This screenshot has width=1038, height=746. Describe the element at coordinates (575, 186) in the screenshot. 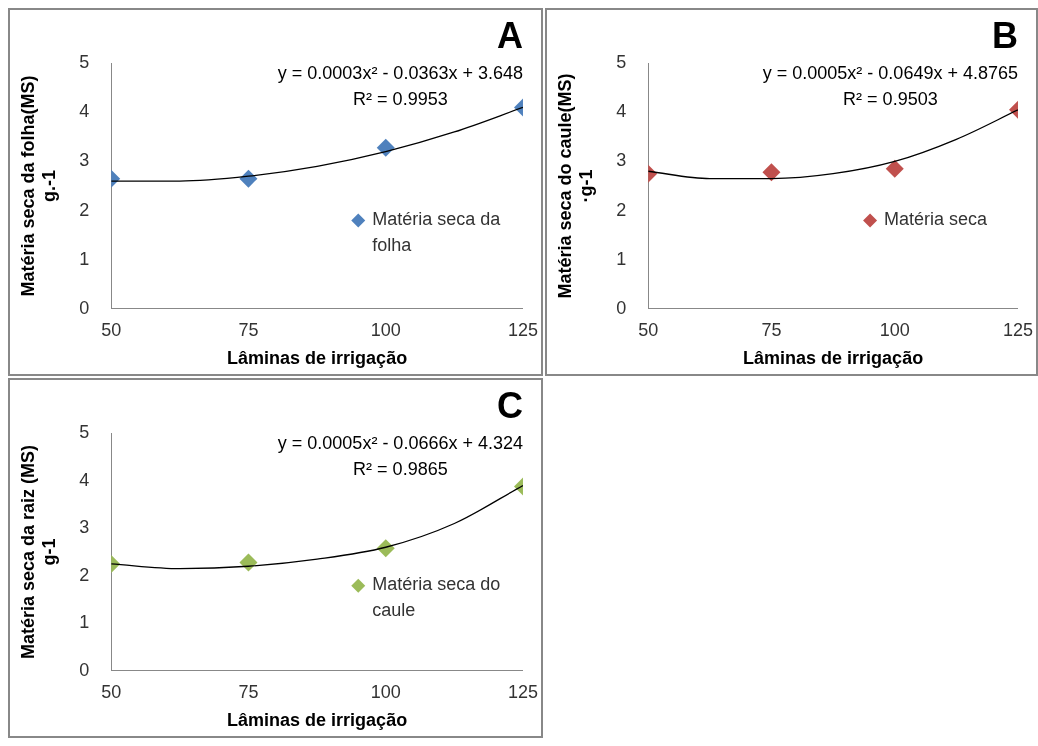

I see `y-axis-title: Matéria seca do caule(MS) ·g-1` at that location.